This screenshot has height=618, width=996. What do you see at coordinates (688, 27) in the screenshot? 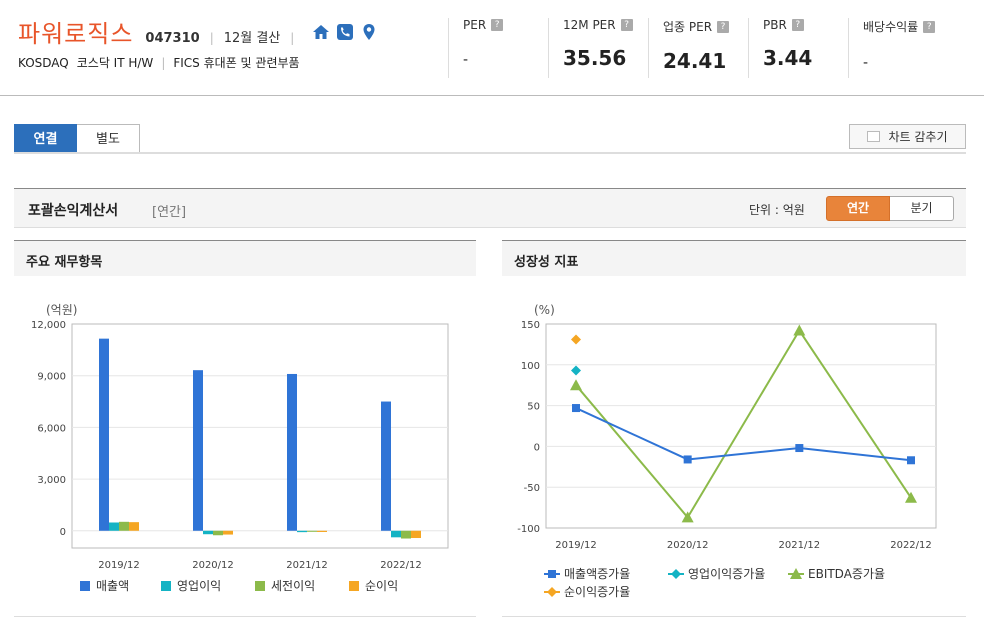
I see `metric-label: 업종 PER` at bounding box center [688, 27].